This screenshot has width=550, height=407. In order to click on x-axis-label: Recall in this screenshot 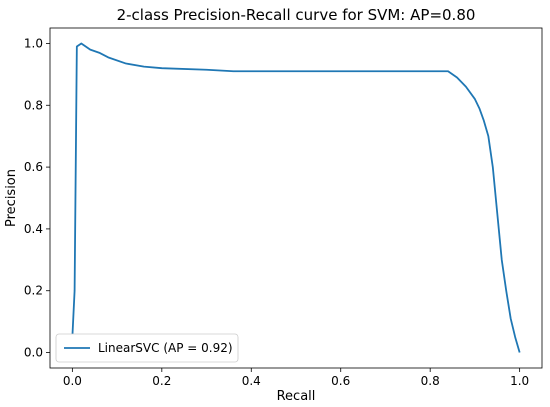, I will do `click(296, 396)`.